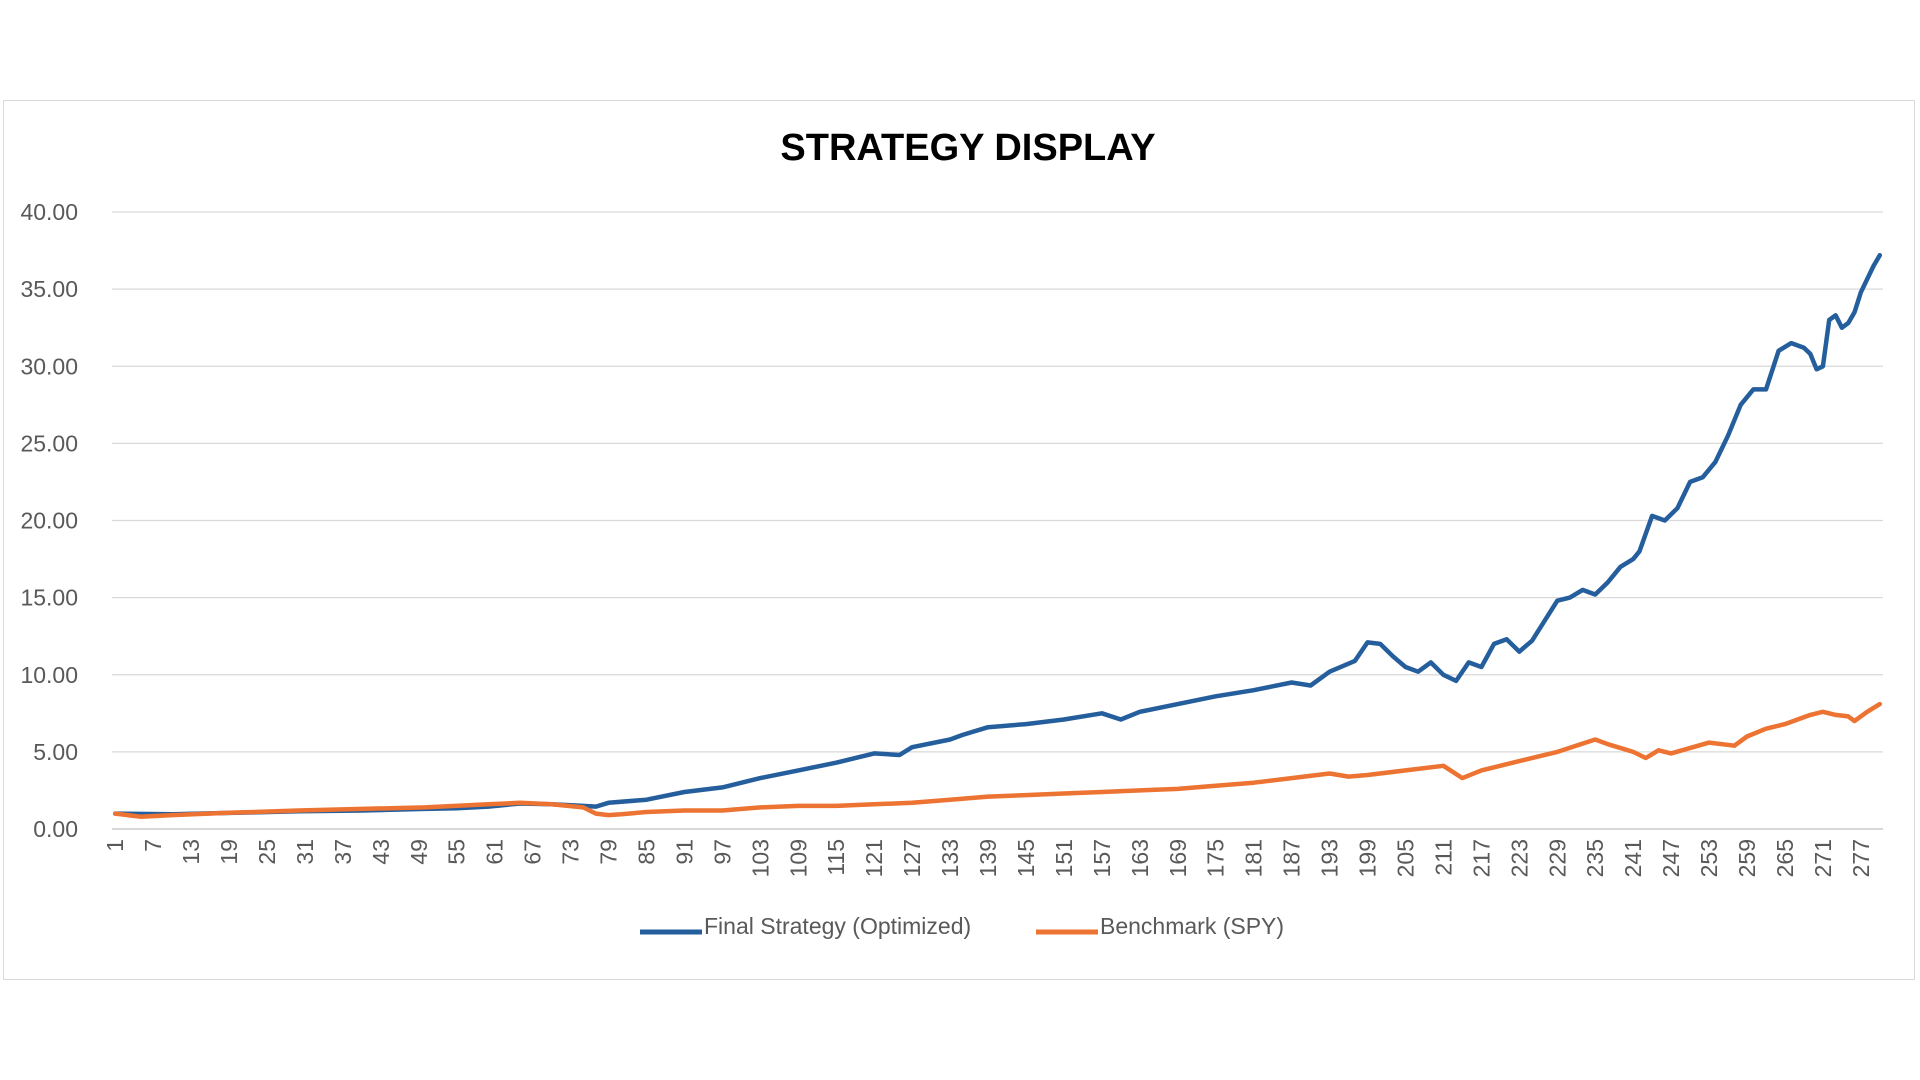 The height and width of the screenshot is (1080, 1920). Describe the element at coordinates (1481, 858) in the screenshot. I see `x-tick-label: 217` at that location.